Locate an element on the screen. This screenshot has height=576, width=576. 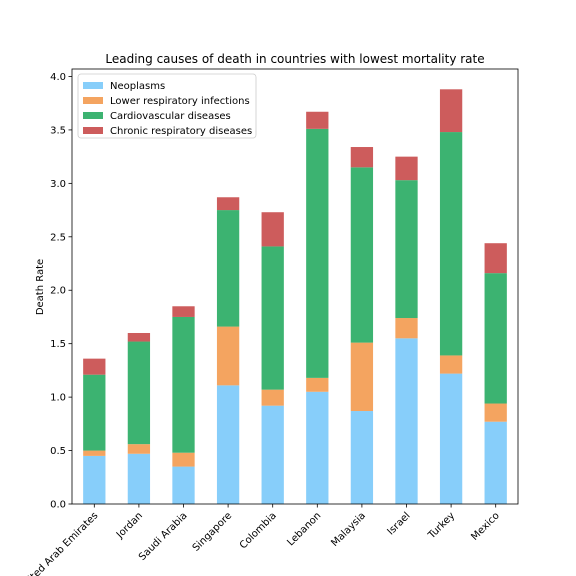
x-tick-label: Colombia is located at coordinates (258, 530).